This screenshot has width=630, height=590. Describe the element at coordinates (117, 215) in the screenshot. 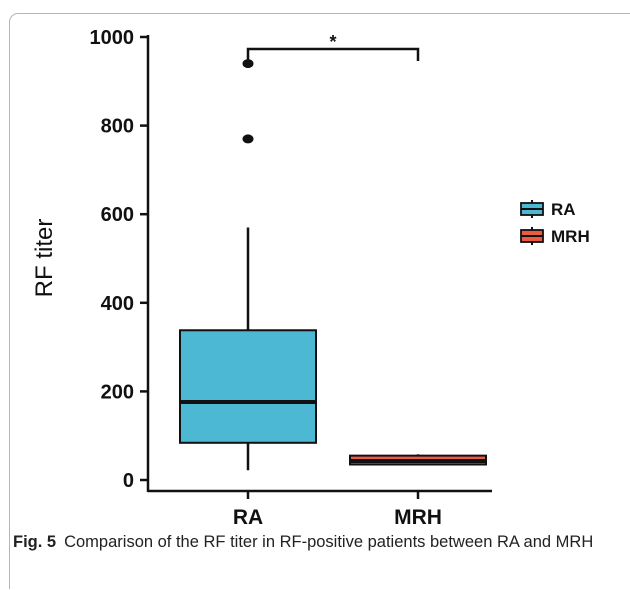

I see `y-tick-label: 600` at that location.